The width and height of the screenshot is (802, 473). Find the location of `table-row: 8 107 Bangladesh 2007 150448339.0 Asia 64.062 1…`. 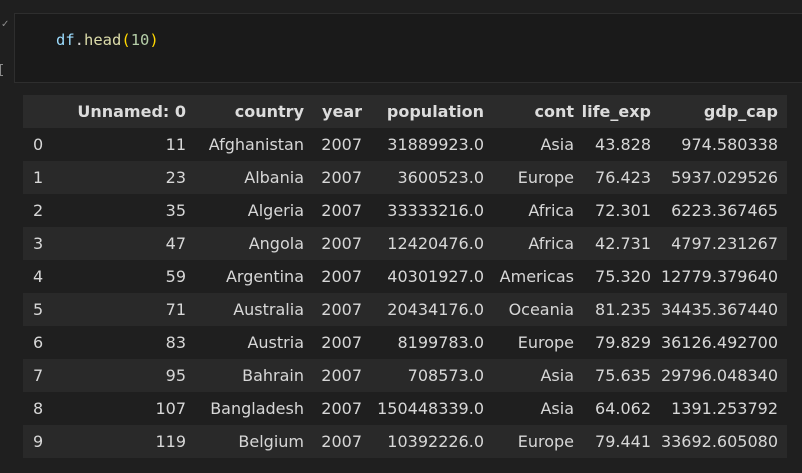

table-row: 8 107 Bangladesh 2007 150448339.0 Asia 64.062 1… is located at coordinates (405, 408).